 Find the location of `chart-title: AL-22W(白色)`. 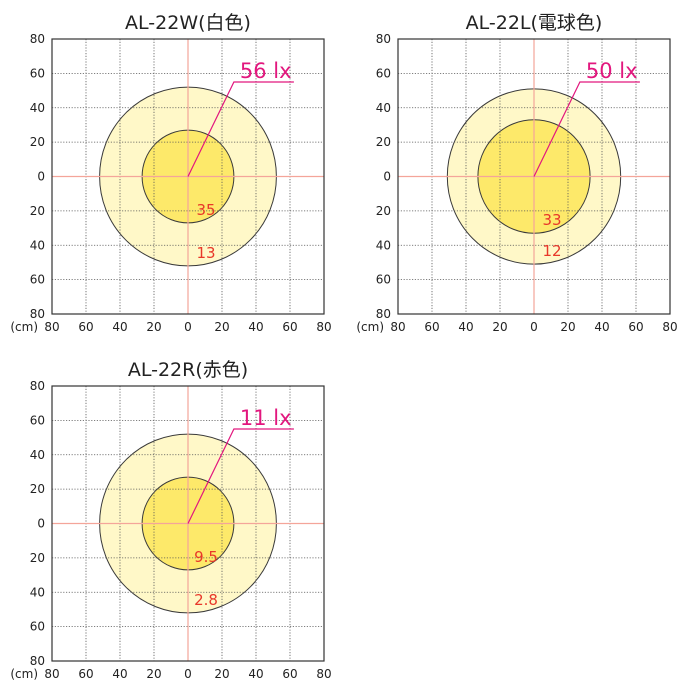

chart-title: AL-22W(白色) is located at coordinates (188, 23).